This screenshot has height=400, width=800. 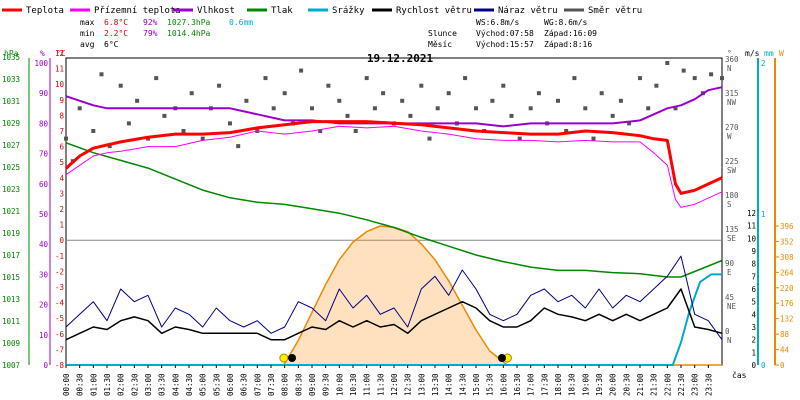 I want to click on wind-tick-label: 1, so click(x=753, y=352).